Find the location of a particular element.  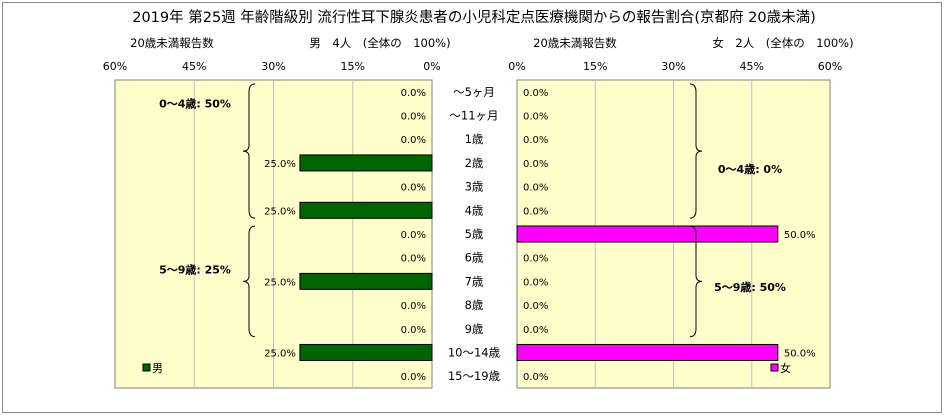

male-legend-swatch is located at coordinates (146, 367).